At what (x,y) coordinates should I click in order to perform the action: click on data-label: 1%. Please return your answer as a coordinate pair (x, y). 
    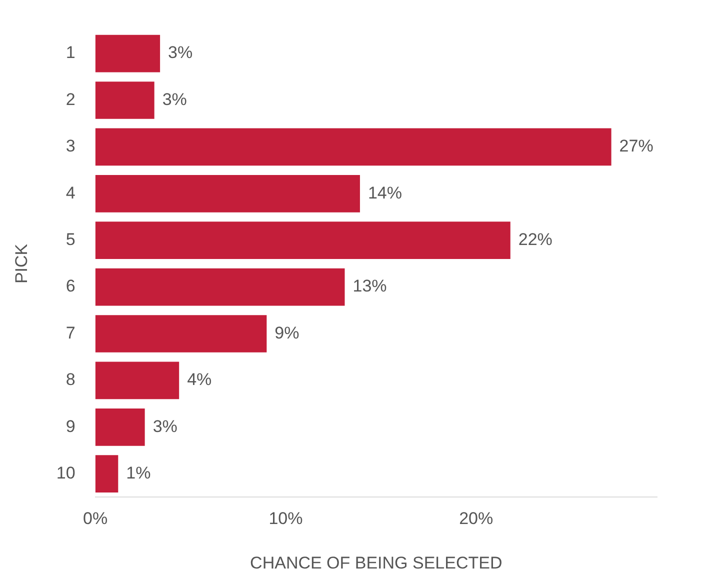
    Looking at the image, I should click on (138, 473).